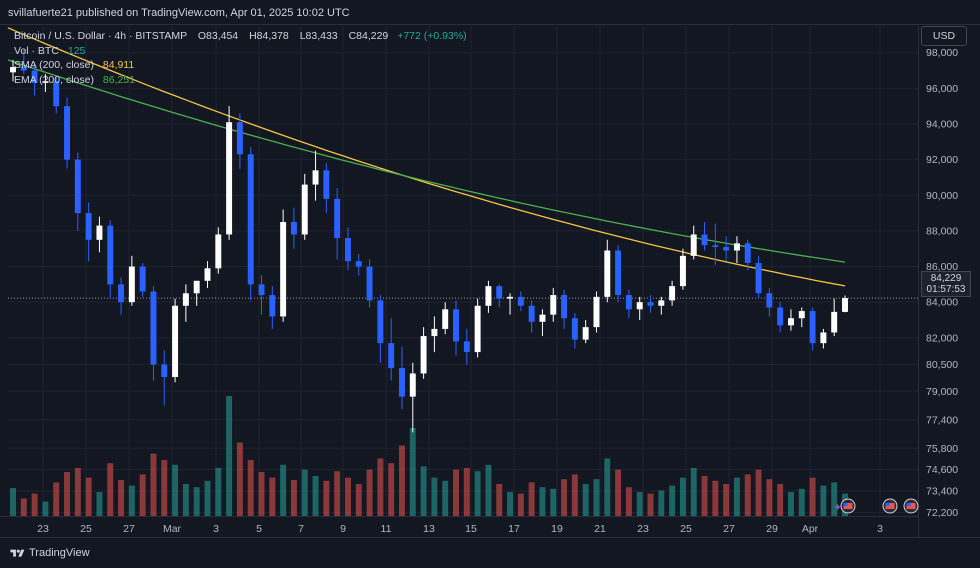 The image size is (980, 568). I want to click on tradingview-logo-icon, so click(17, 553).